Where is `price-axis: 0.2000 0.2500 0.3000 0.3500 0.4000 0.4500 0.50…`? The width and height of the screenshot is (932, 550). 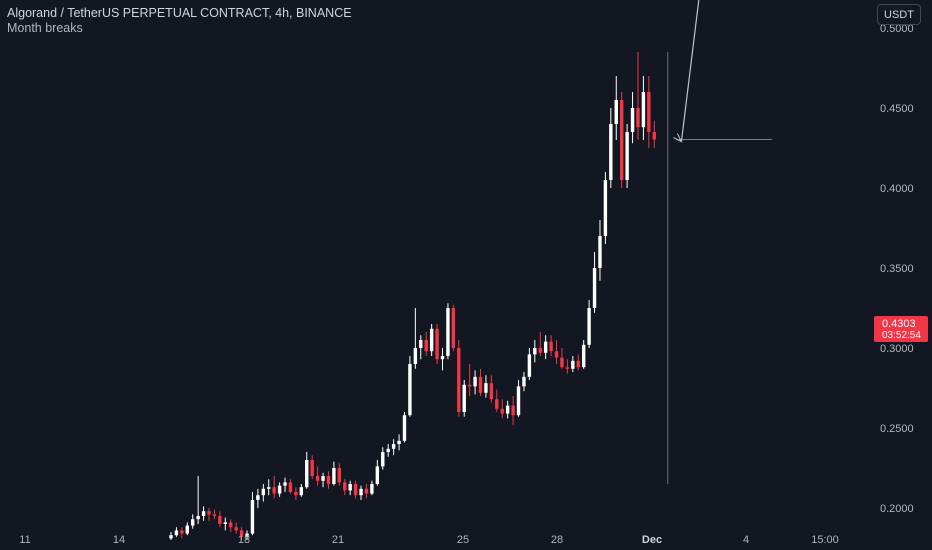 price-axis: 0.2000 0.2500 0.3000 0.3500 0.4000 0.4500 0.50… is located at coordinates (897, 257).